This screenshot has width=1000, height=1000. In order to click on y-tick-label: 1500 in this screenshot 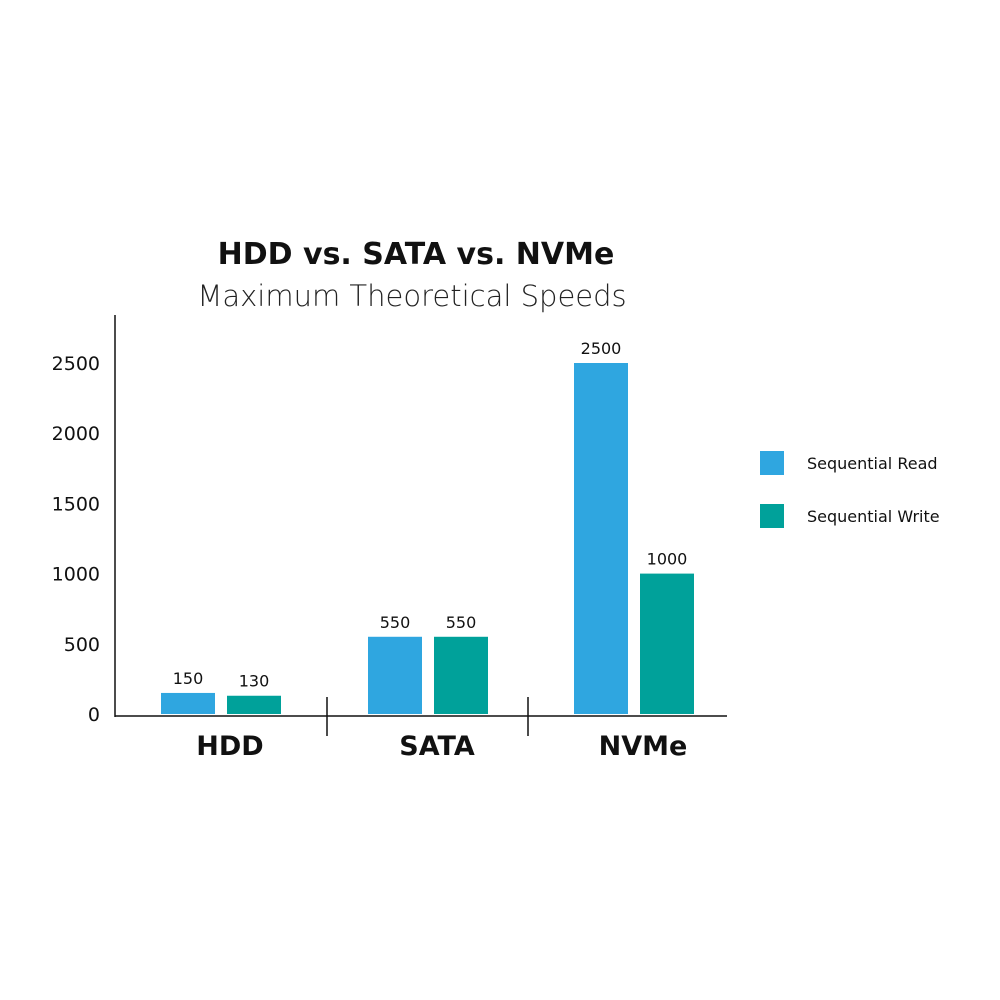, I will do `click(76, 504)`.